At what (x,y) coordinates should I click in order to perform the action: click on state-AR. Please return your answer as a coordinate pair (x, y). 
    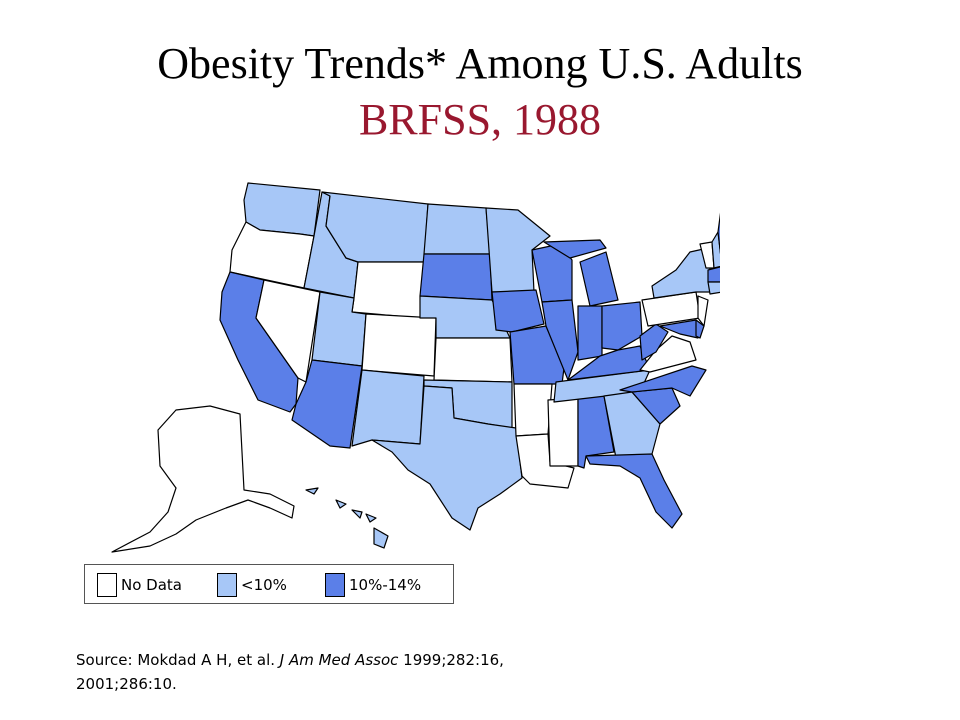
    Looking at the image, I should click on (533, 410).